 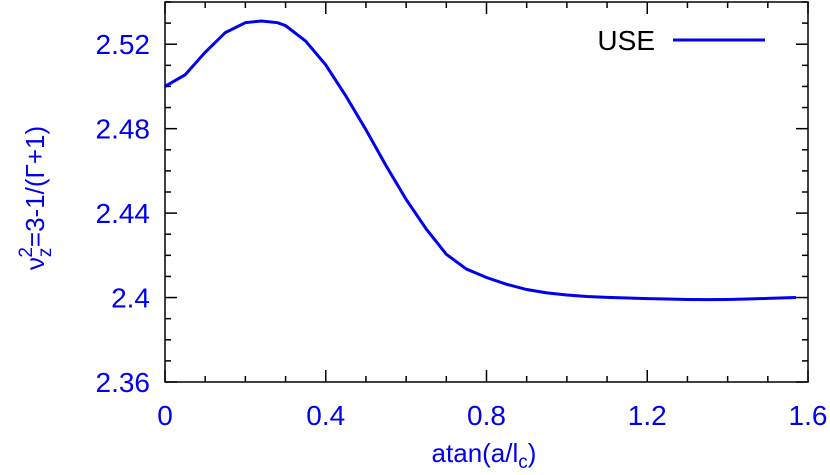 What do you see at coordinates (26, 252) in the screenshot?
I see `y-axis-label-superscript: 2` at bounding box center [26, 252].